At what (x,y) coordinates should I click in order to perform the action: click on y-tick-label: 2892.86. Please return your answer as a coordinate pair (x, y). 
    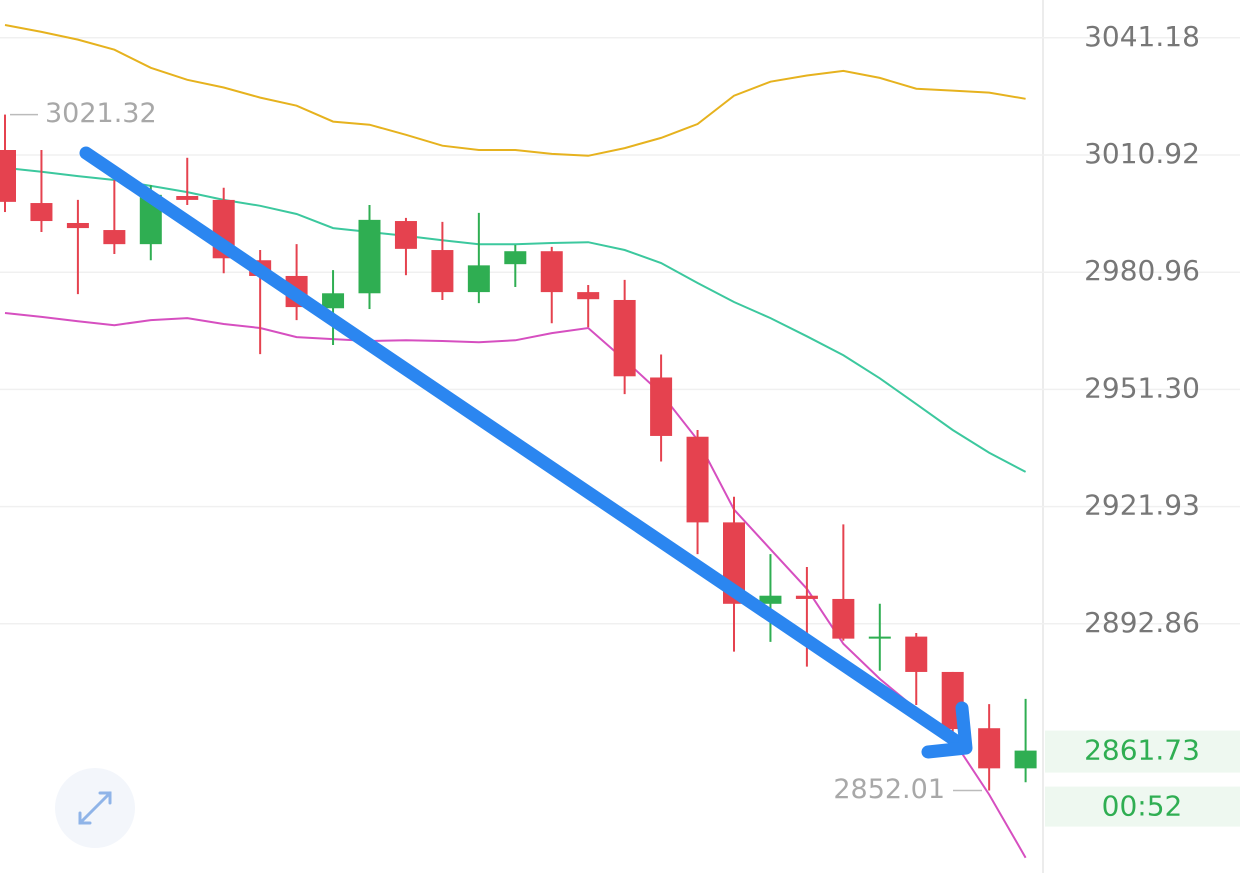
    Looking at the image, I should click on (1142, 622).